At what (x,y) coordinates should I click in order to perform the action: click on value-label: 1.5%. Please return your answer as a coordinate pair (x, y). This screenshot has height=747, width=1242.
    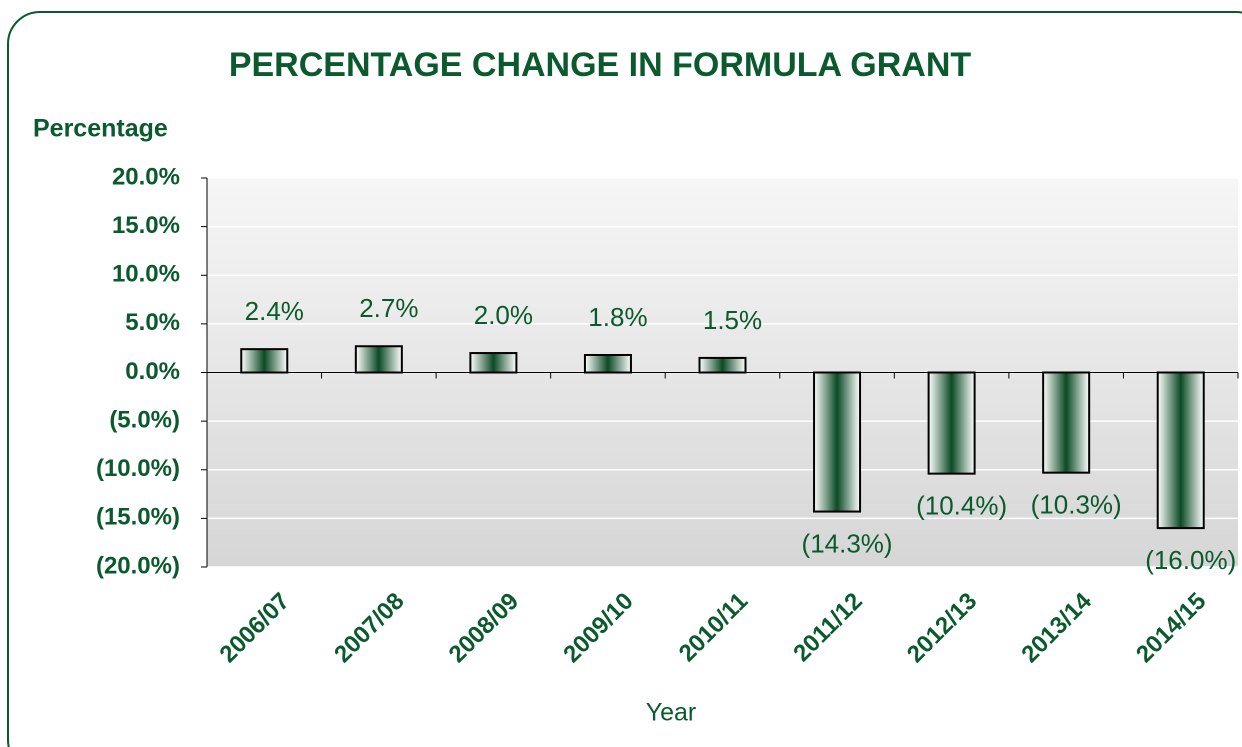
    Looking at the image, I should click on (732, 320).